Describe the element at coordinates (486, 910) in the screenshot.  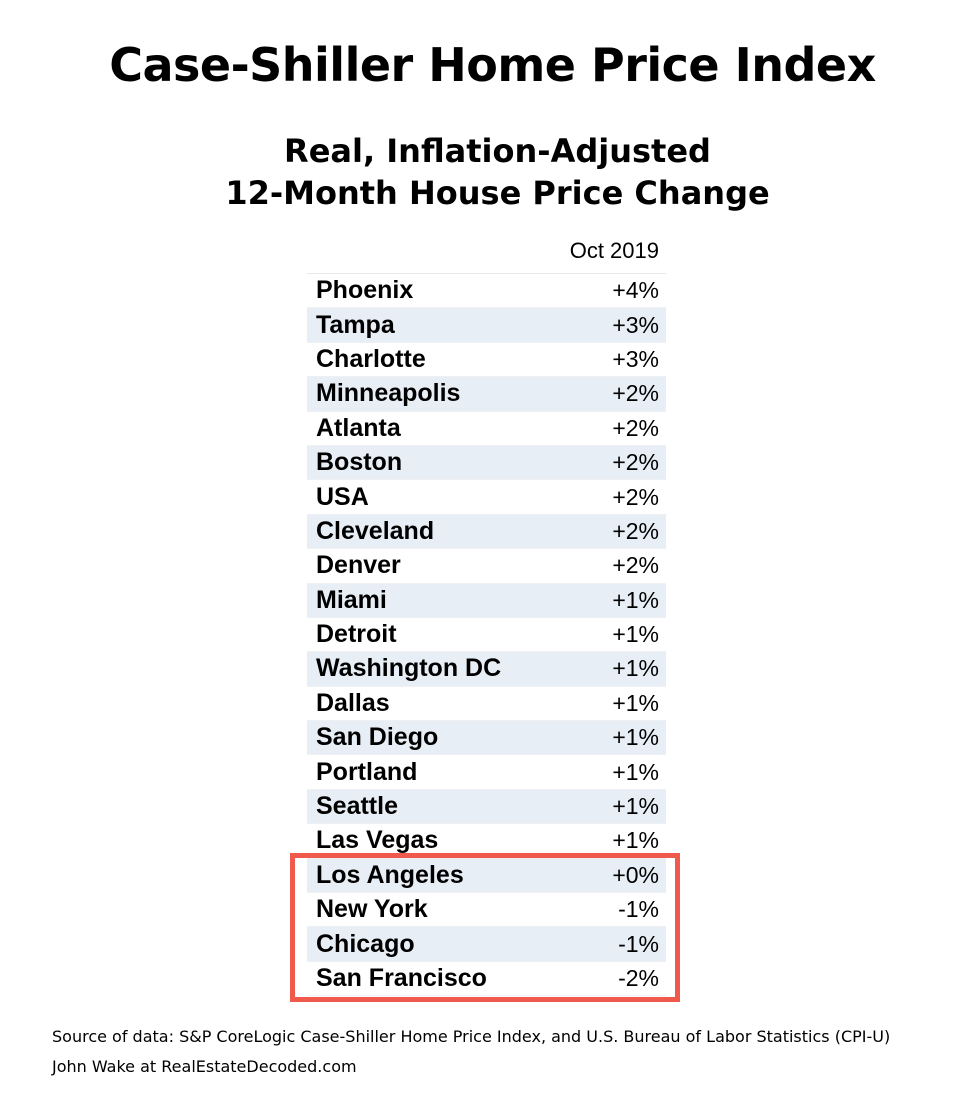
I see `table-row: New York -1%` at that location.